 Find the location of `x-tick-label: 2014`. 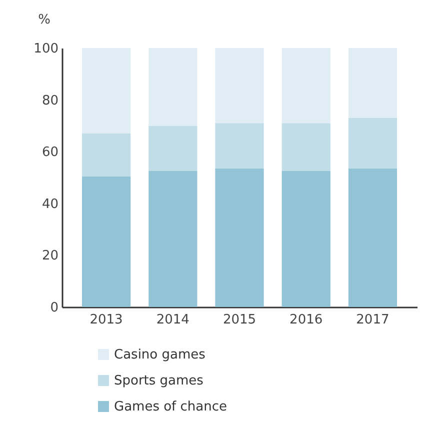

x-tick-label: 2014 is located at coordinates (173, 320).